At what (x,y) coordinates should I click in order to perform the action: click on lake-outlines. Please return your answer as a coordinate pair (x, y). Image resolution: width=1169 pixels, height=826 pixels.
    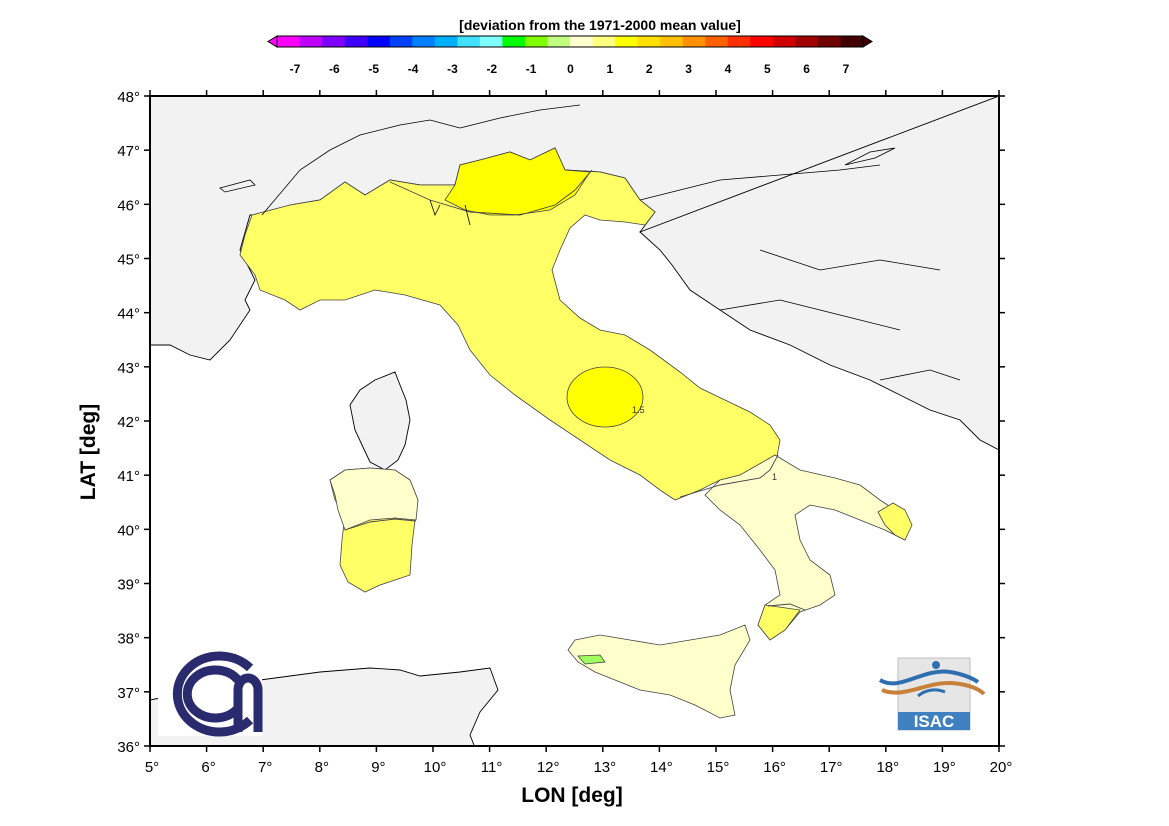
    Looking at the image, I should click on (557, 186).